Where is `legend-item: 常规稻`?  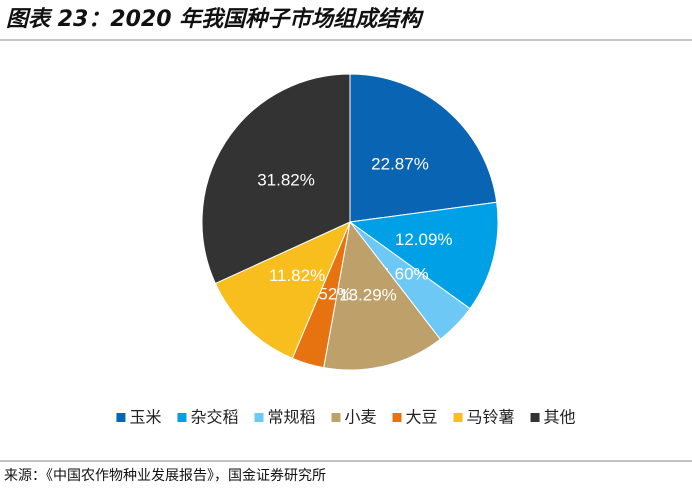
legend-item: 常规稻 is located at coordinates (284, 417).